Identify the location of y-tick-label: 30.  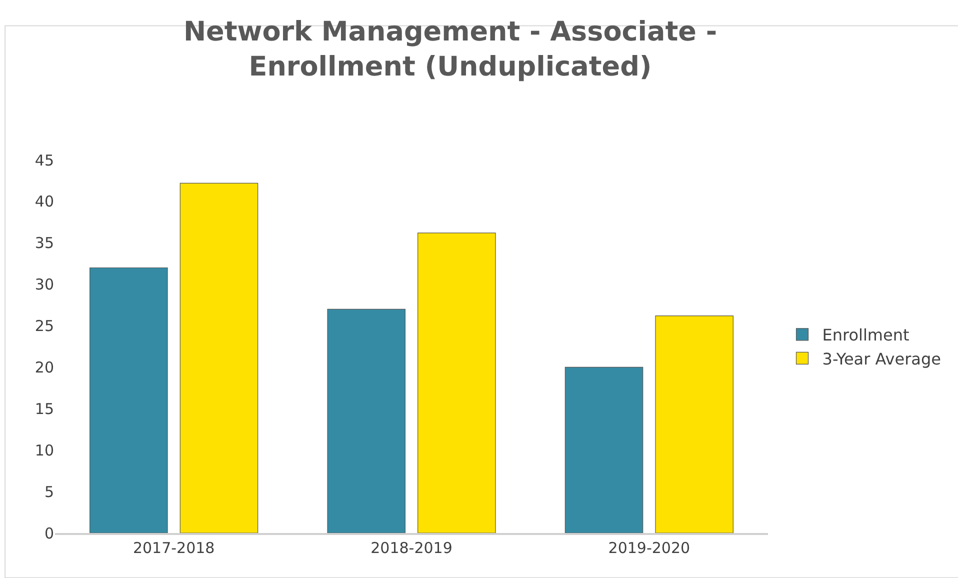
(44, 285).